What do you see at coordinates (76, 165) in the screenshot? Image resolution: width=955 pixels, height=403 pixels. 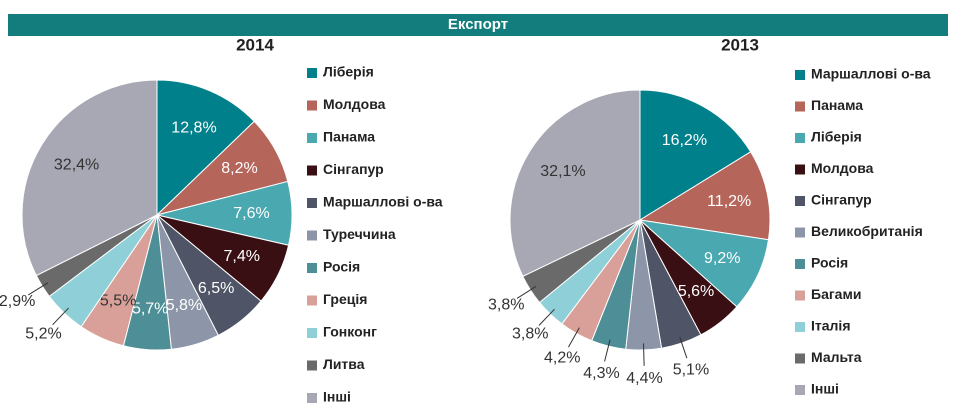 I see `data-label: 32,4%` at bounding box center [76, 165].